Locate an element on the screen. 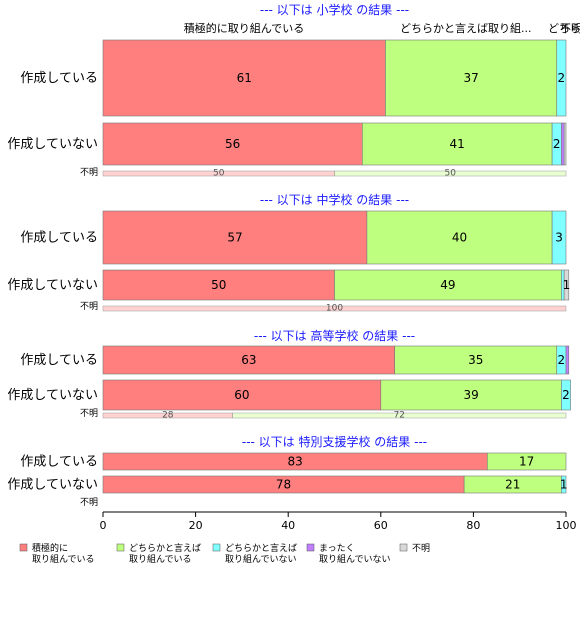 Image resolution: width=580 pixels, height=636 pixels. unknown-value-label: 28 is located at coordinates (168, 416).